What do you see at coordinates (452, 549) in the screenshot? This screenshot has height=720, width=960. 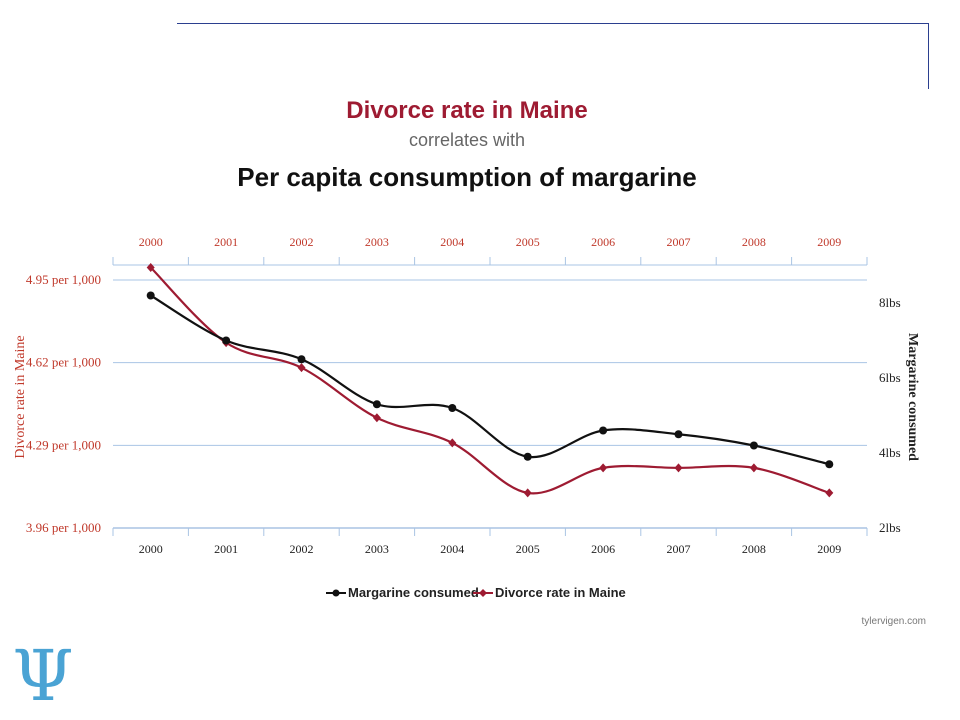 I see `x-bottom-tick-label: 2004` at bounding box center [452, 549].